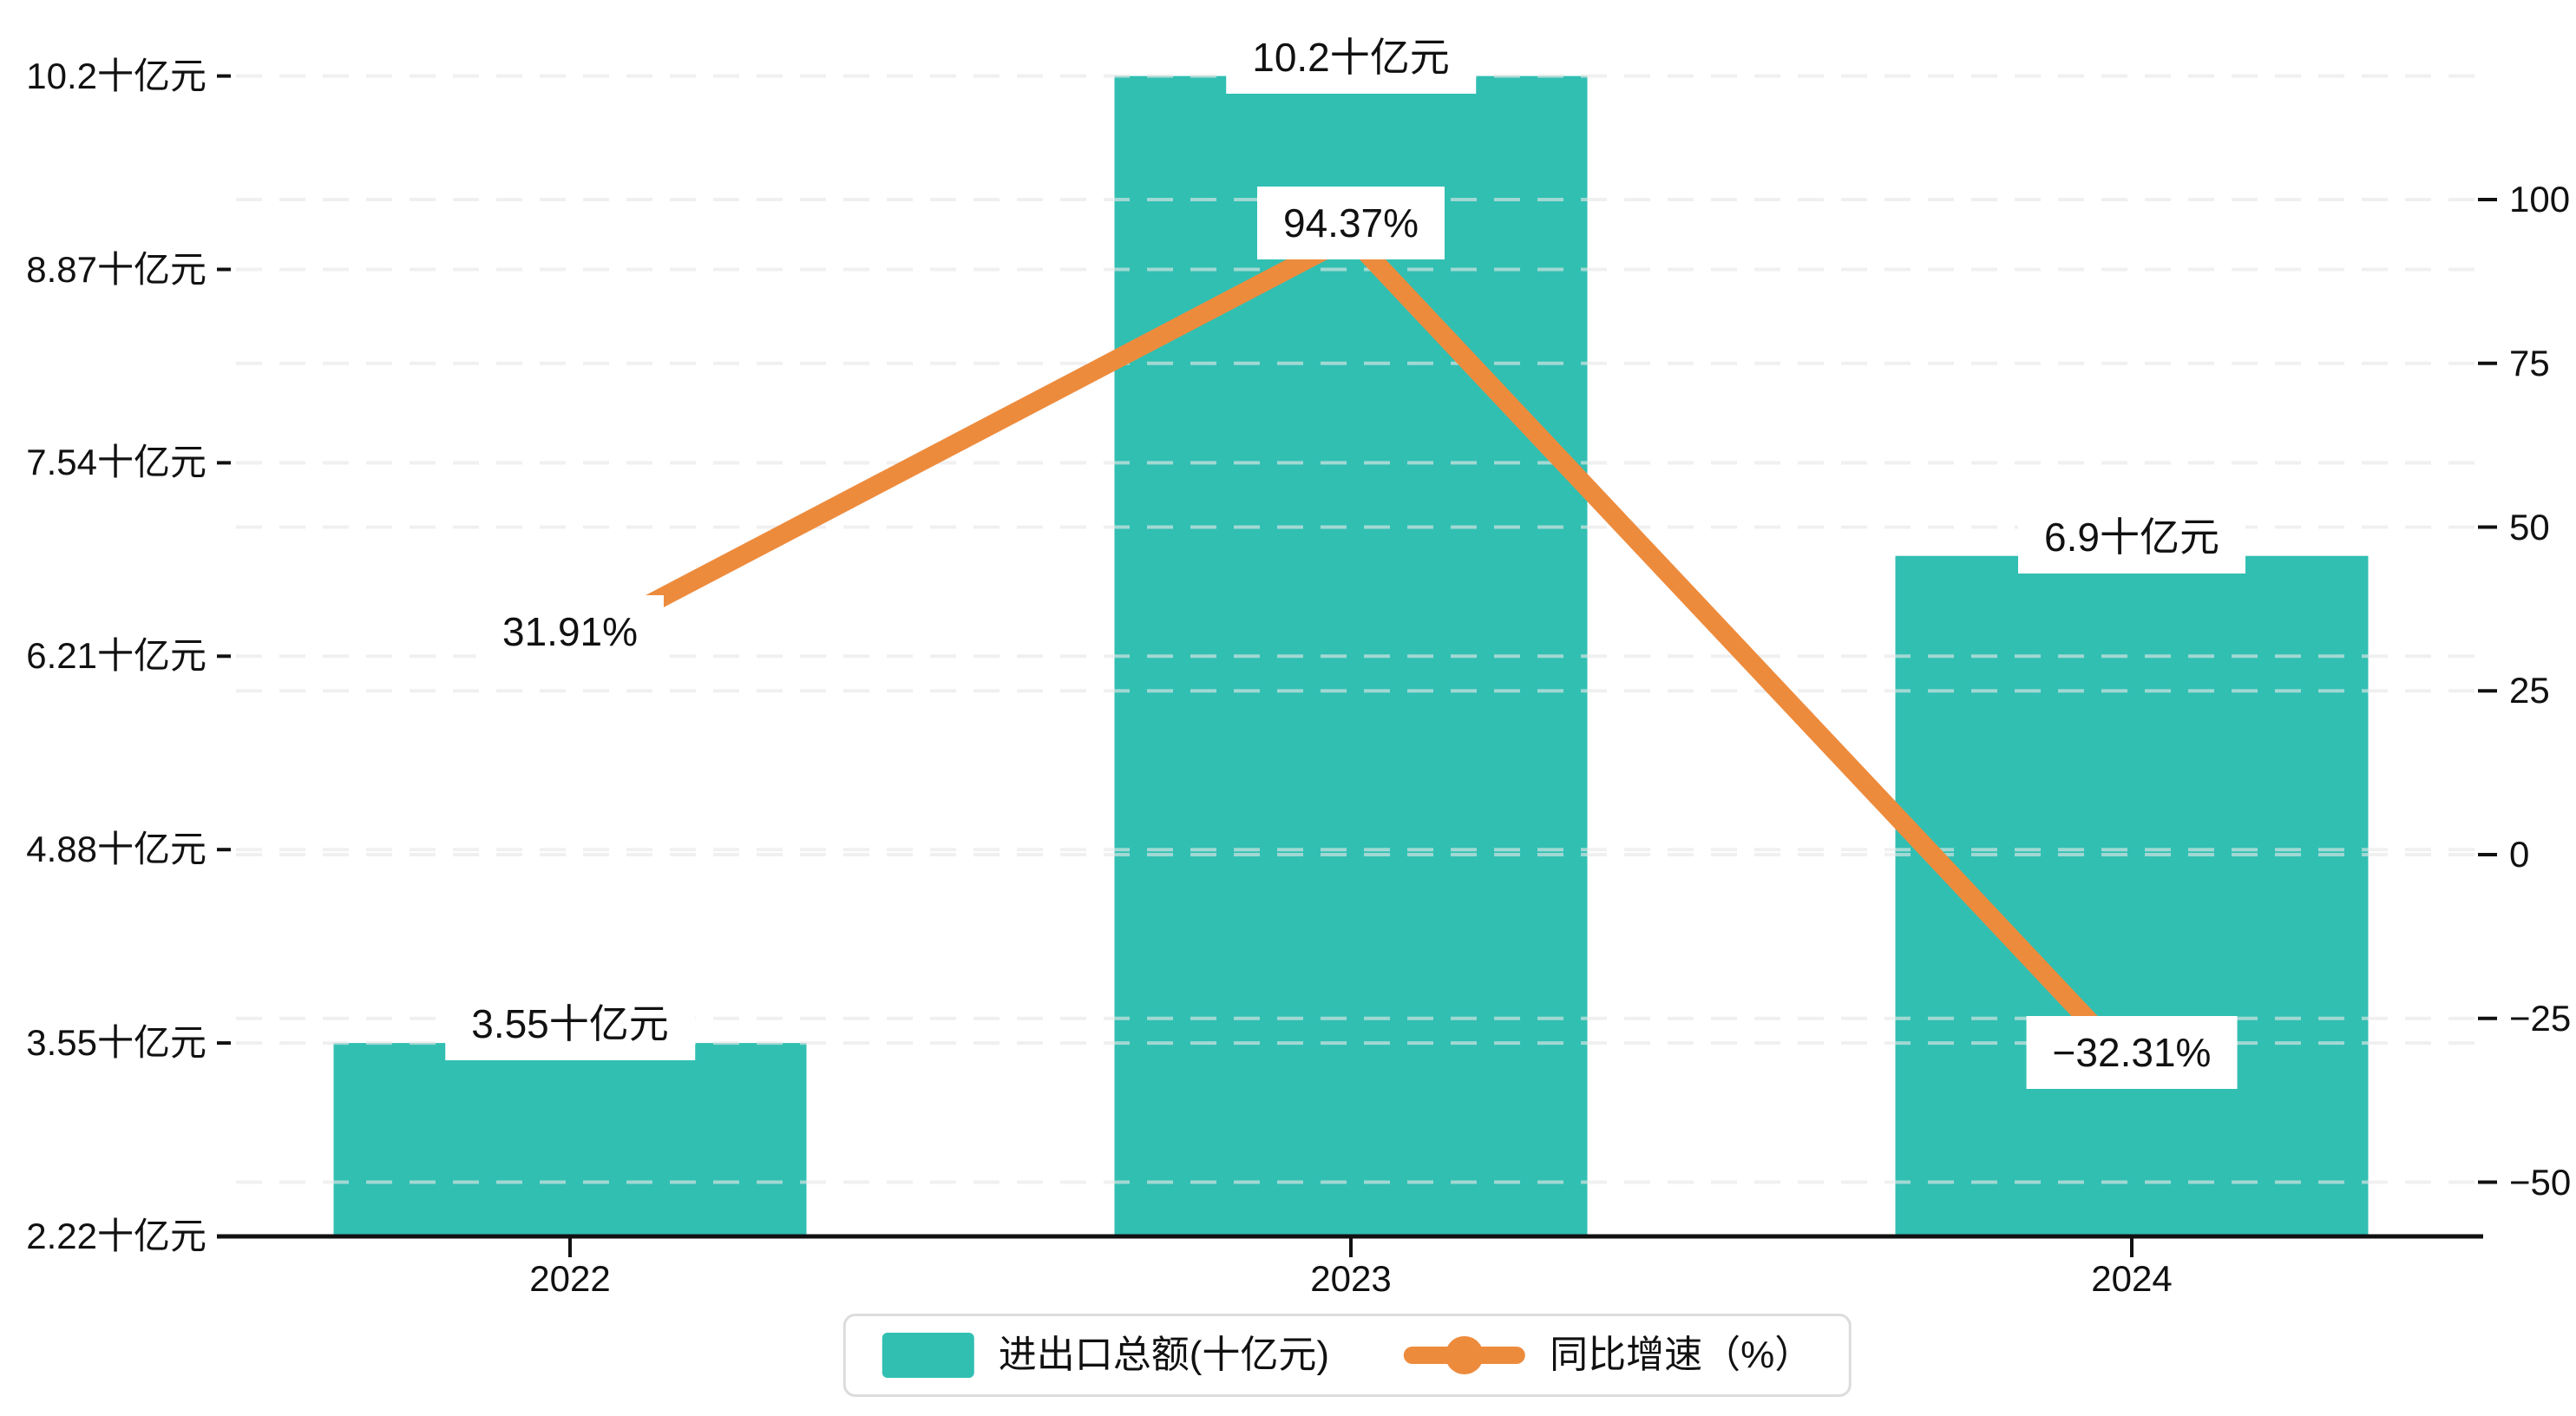 Image resolution: width=2576 pixels, height=1416 pixels. Describe the element at coordinates (2132, 1278) in the screenshot. I see `x-axis-category-label: 2024` at that location.